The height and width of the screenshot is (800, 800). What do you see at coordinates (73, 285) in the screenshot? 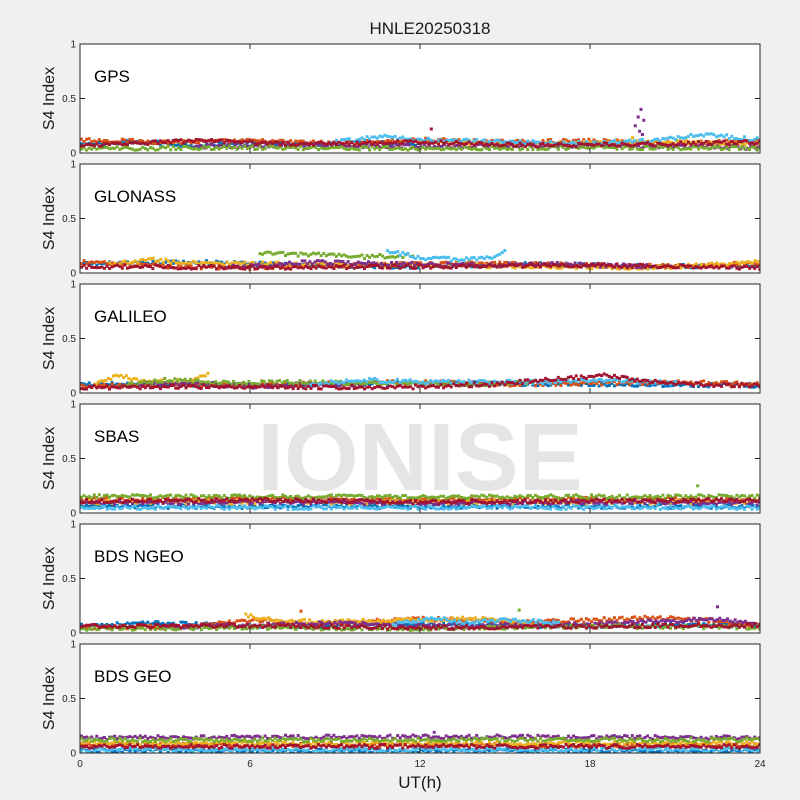
I see `y-tick-label: 1` at bounding box center [73, 285].